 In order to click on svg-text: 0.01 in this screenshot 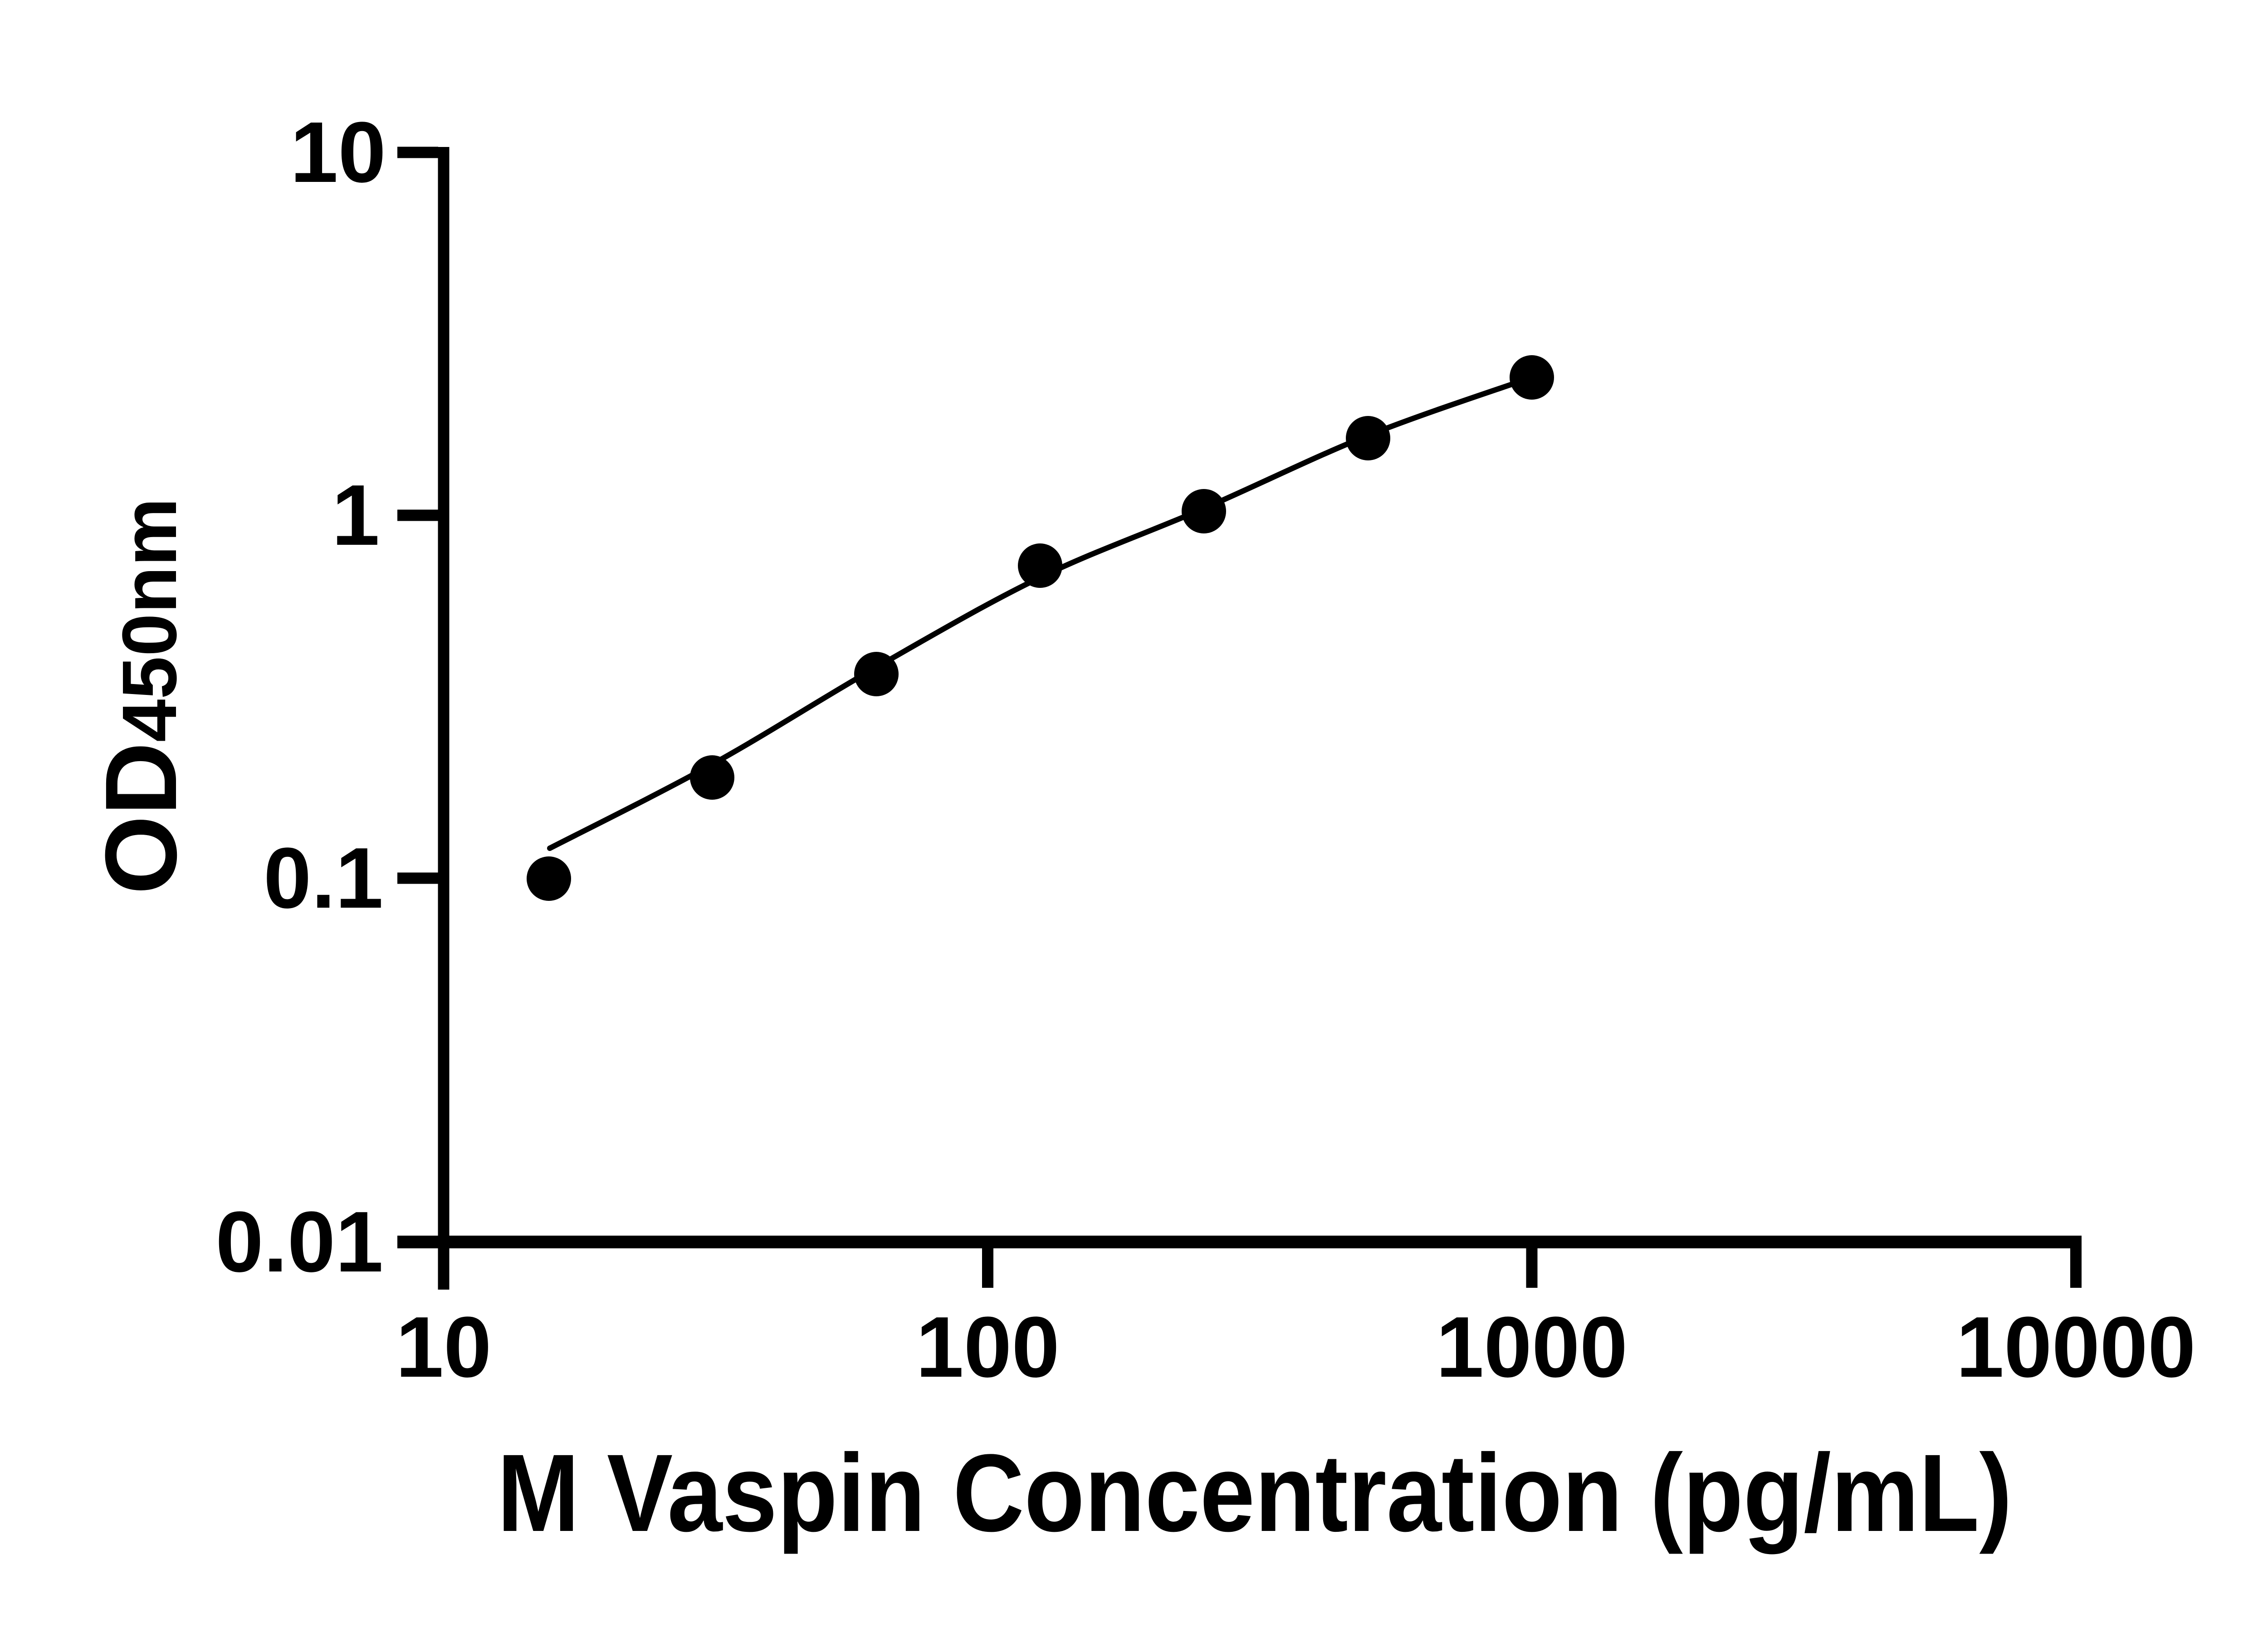, I will do `click(299, 1242)`.